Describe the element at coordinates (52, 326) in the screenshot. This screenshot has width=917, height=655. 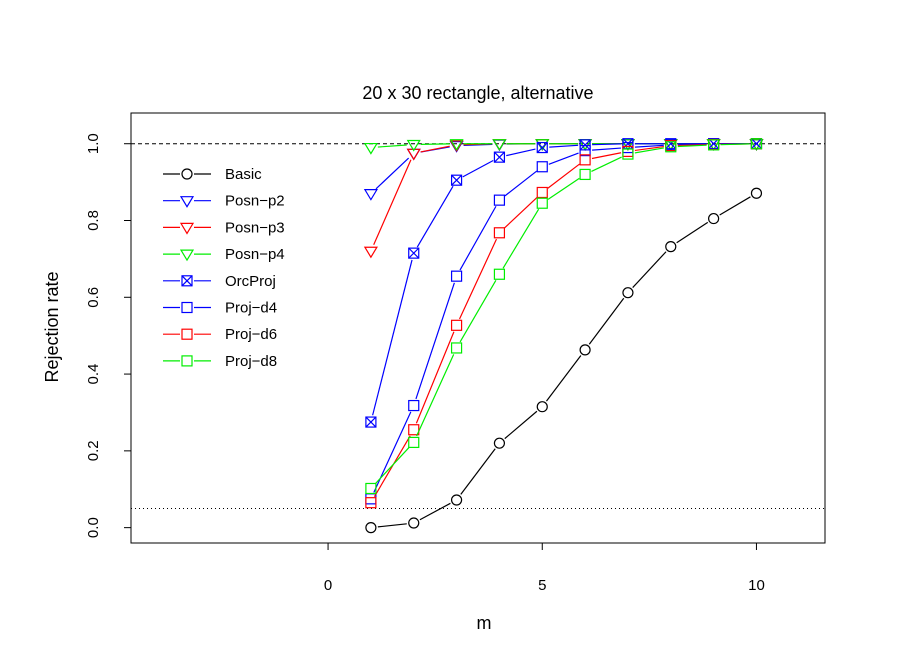
I see `y-axis-title: Rejection rate` at that location.